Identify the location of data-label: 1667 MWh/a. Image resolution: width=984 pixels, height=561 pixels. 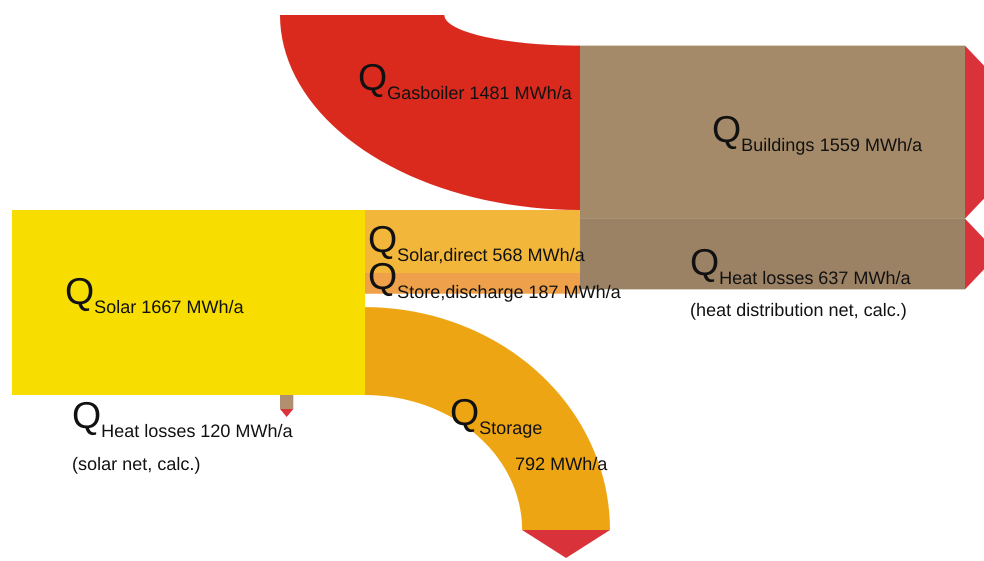
(193, 307).